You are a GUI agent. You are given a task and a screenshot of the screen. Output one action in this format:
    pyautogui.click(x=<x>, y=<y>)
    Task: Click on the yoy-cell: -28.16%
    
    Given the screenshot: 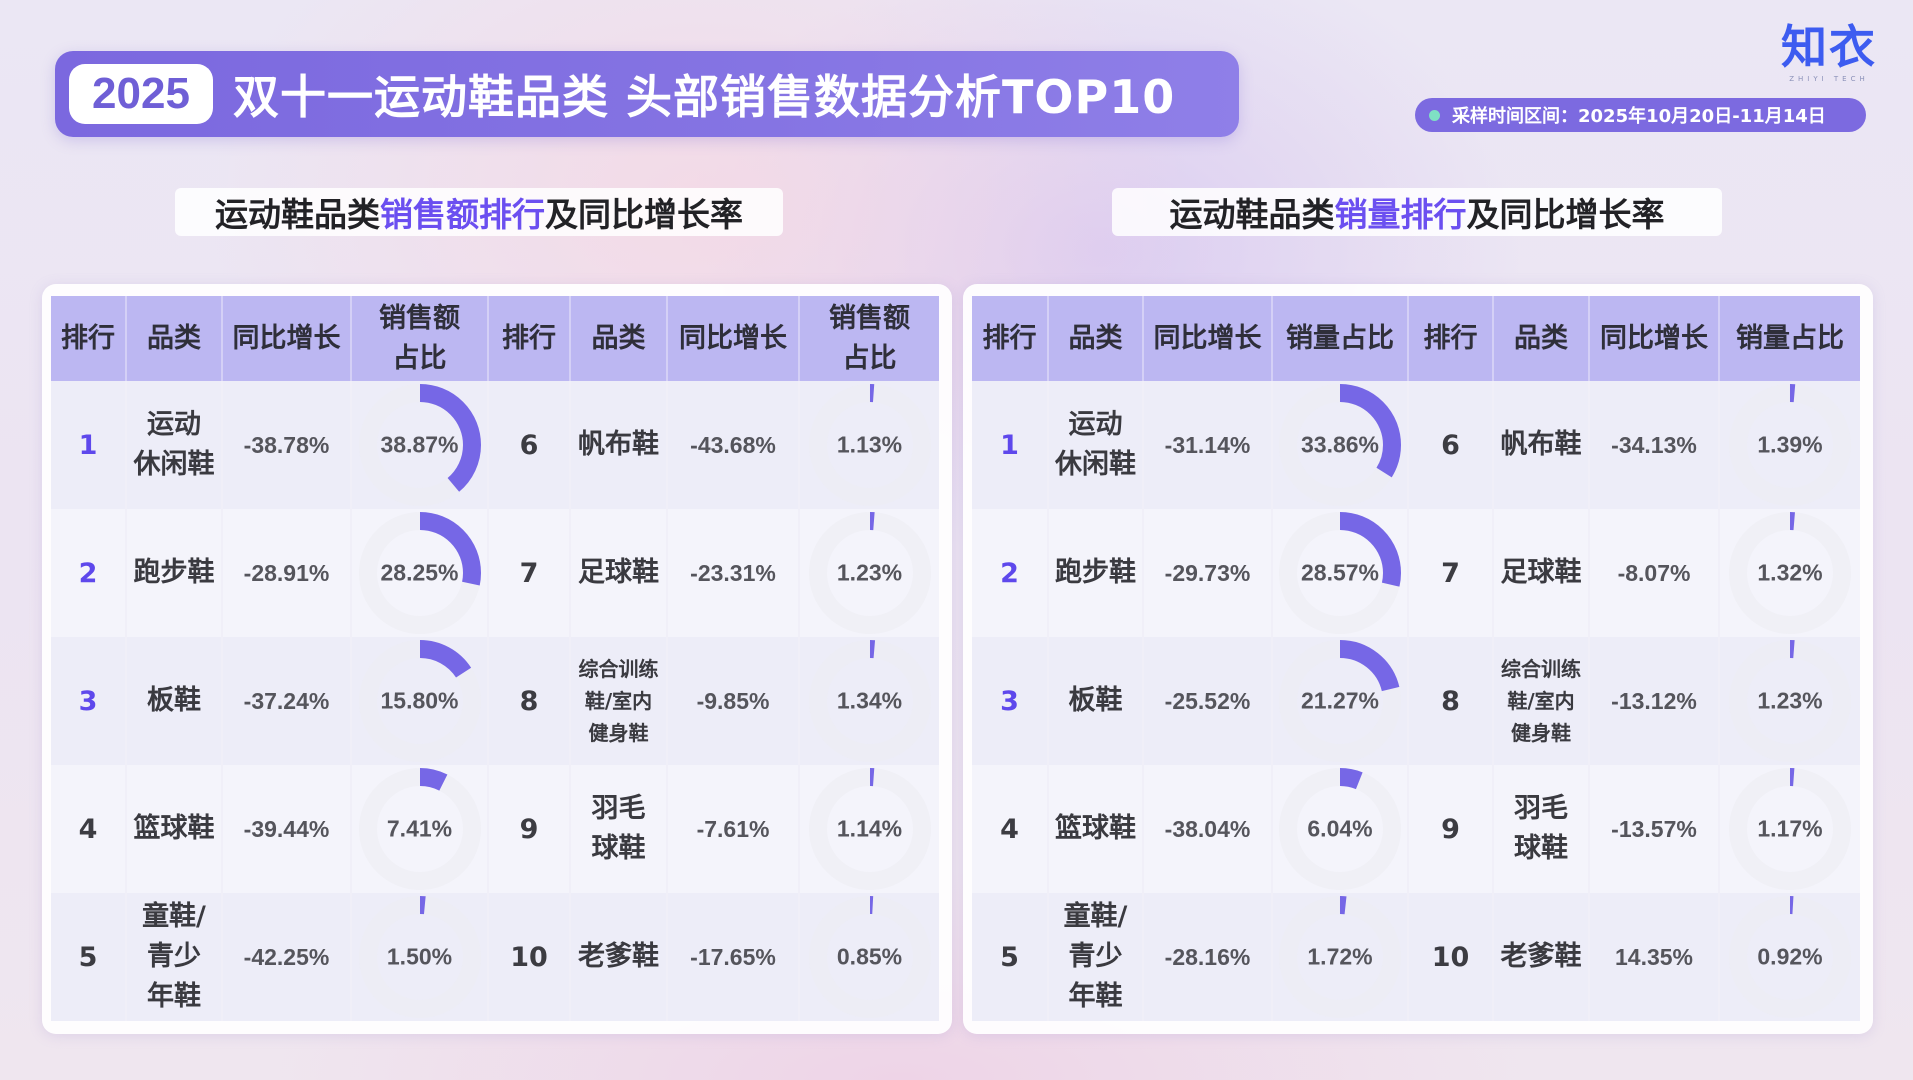 What is the action you would take?
    pyautogui.click(x=1208, y=957)
    